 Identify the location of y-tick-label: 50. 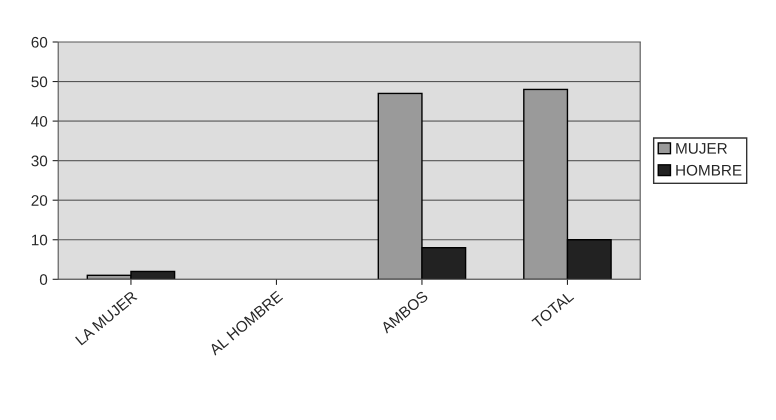
(39, 82).